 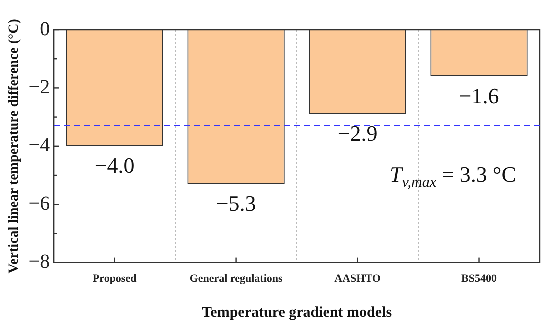 I want to click on y-tick-label: −8, so click(x=39, y=262).